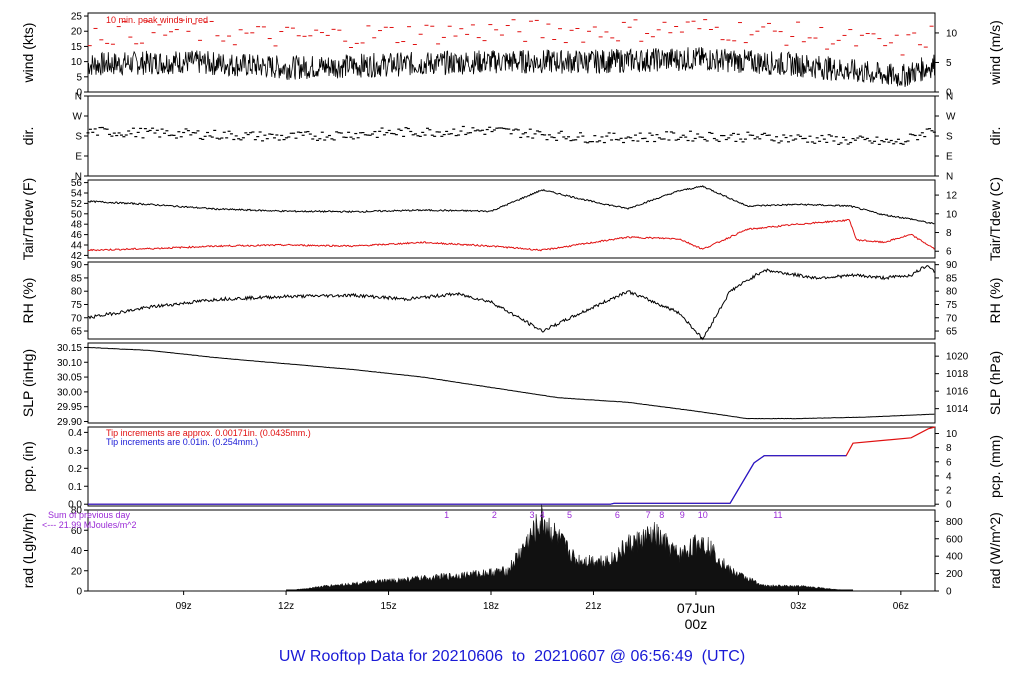  What do you see at coordinates (949, 491) in the screenshot?
I see `pcp-right-tick-label: 2` at bounding box center [949, 491].